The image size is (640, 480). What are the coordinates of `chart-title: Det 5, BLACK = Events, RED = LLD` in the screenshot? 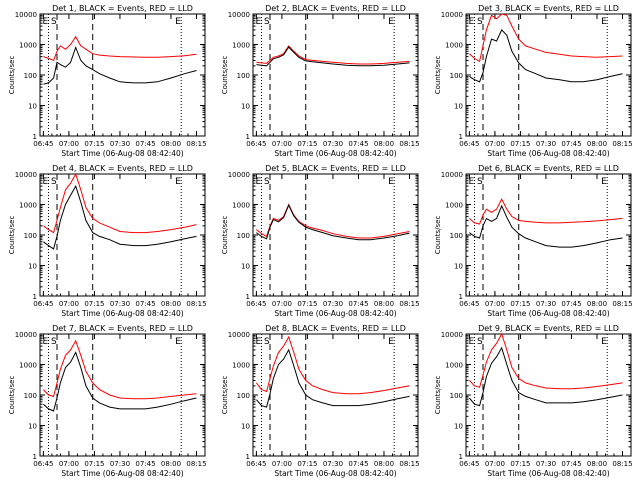 It's located at (335, 168).